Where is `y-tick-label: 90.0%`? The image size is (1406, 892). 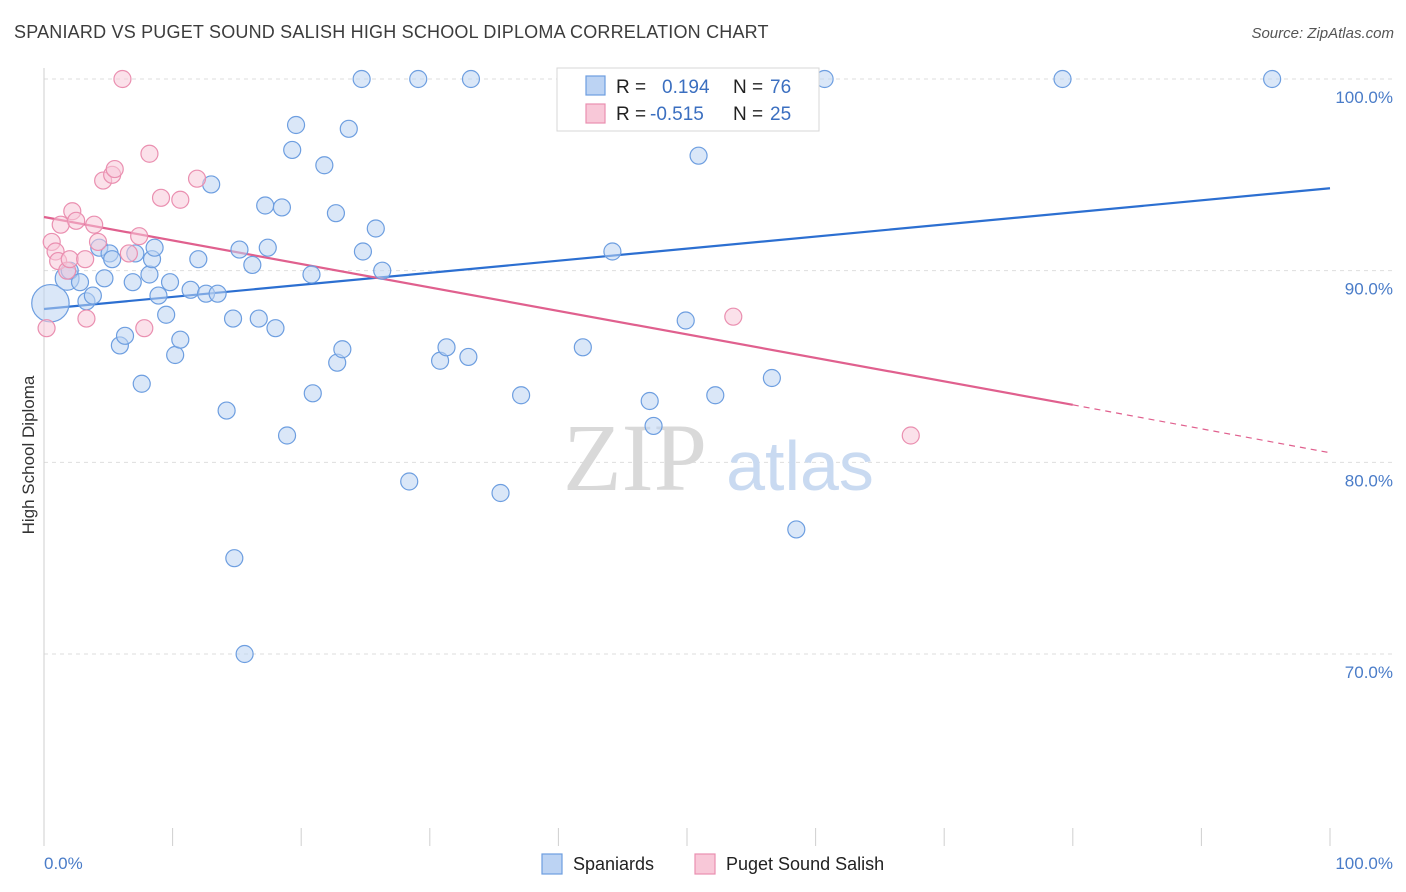 y-tick-label: 90.0% is located at coordinates (1369, 289).